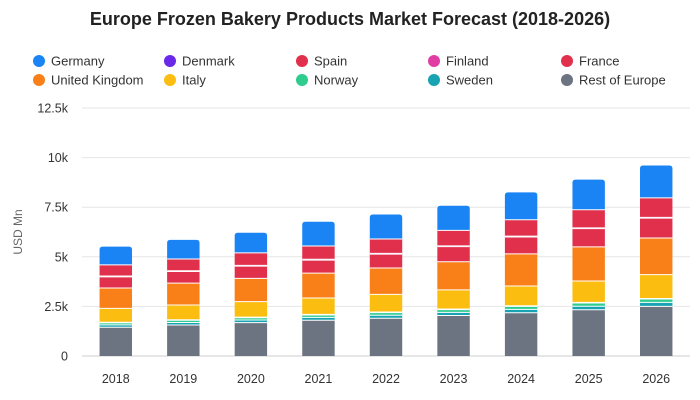  I want to click on legend-marker-sweden, so click(434, 80).